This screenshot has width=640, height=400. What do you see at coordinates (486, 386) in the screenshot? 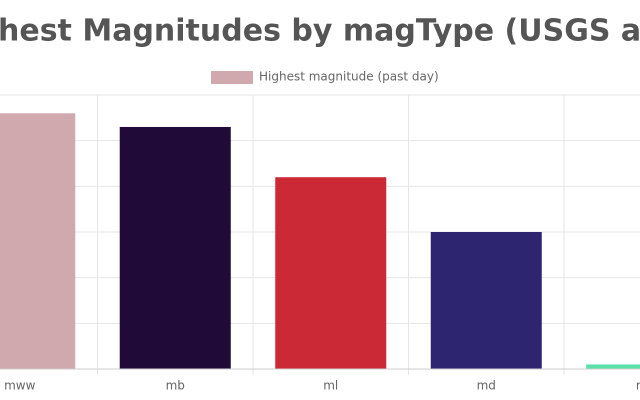
I see `x-tick-label: md` at bounding box center [486, 386].